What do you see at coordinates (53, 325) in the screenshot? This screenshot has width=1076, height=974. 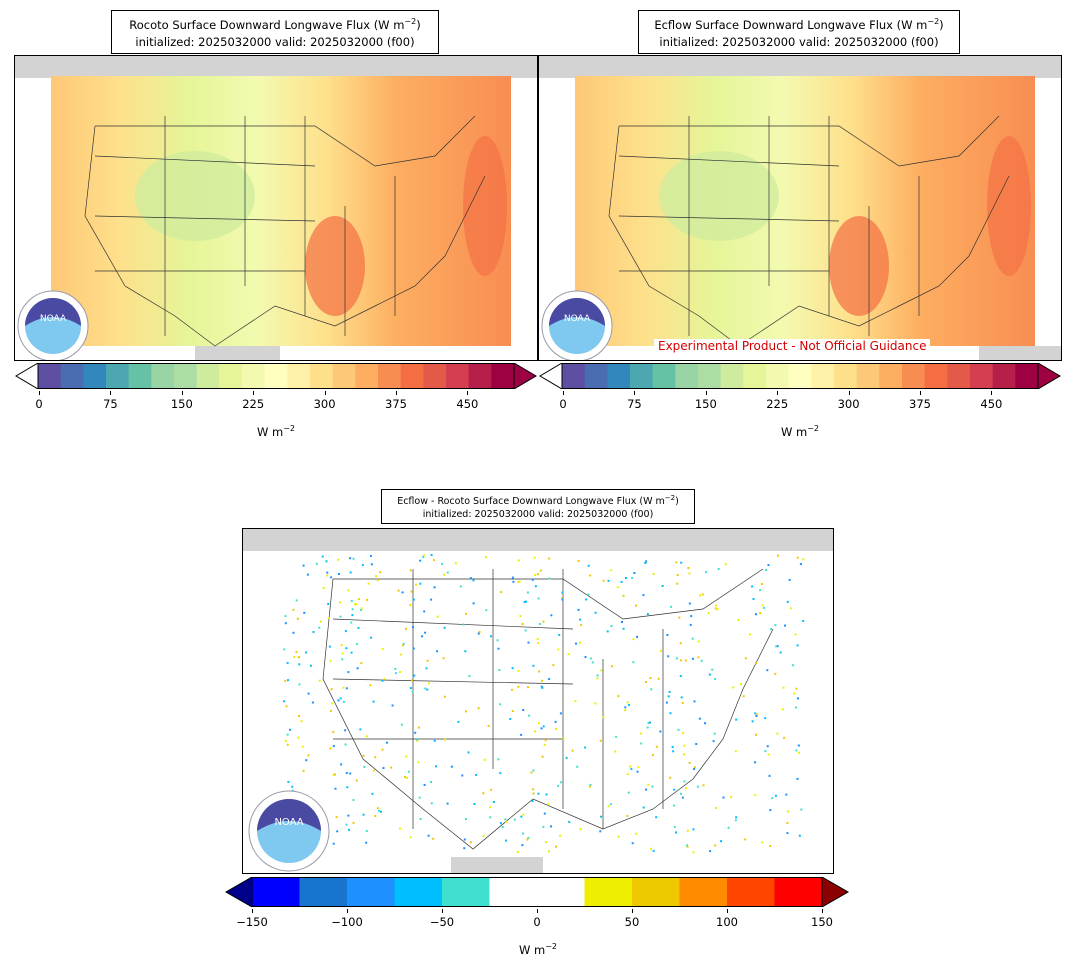 I see `panel1-noaa-logo: NOAA` at bounding box center [53, 325].